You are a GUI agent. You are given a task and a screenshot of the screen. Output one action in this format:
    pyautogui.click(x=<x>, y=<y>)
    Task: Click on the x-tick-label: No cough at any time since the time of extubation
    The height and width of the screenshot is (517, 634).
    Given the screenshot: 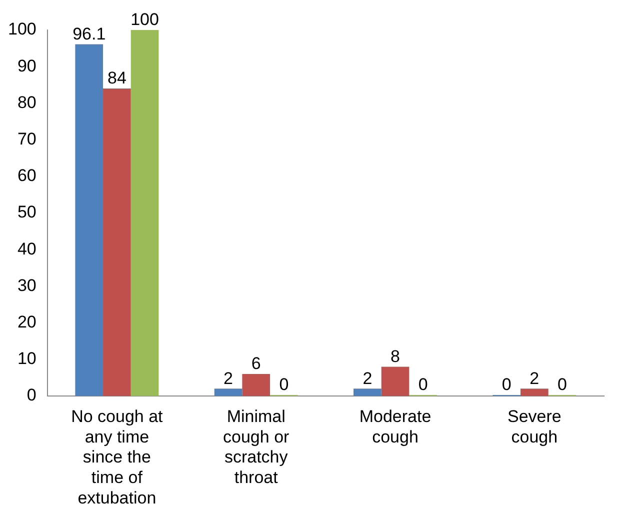 What is the action you would take?
    pyautogui.click(x=117, y=457)
    